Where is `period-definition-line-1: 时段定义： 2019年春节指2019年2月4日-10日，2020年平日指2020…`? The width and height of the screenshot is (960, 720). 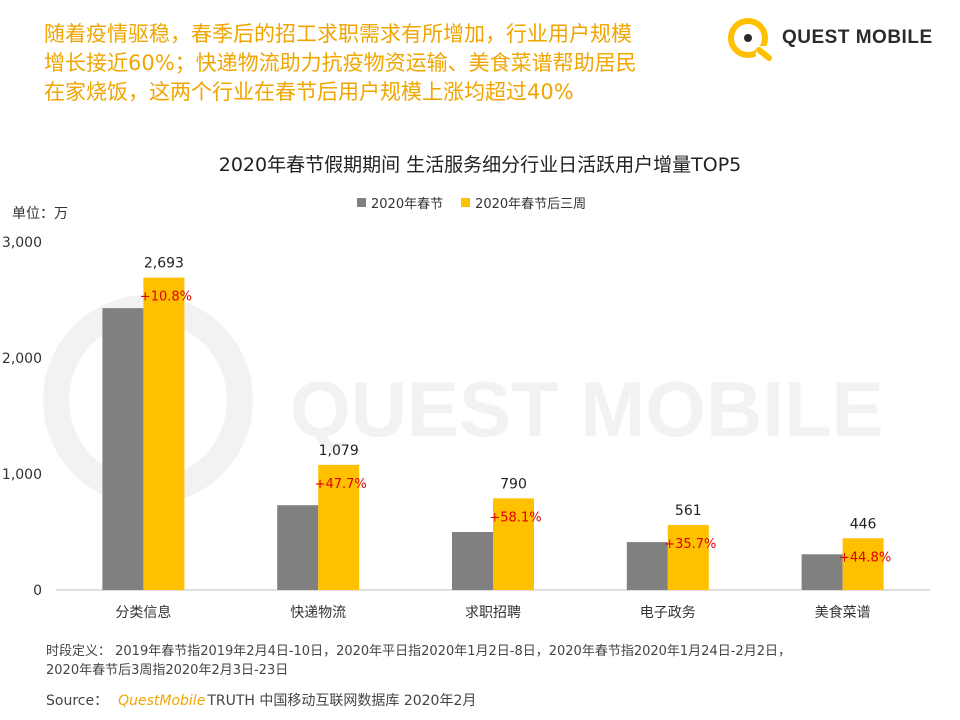 period-definition-line-1: 时段定义： 2019年春节指2019年2月4日-10日，2020年平日指2020… is located at coordinates (418, 651).